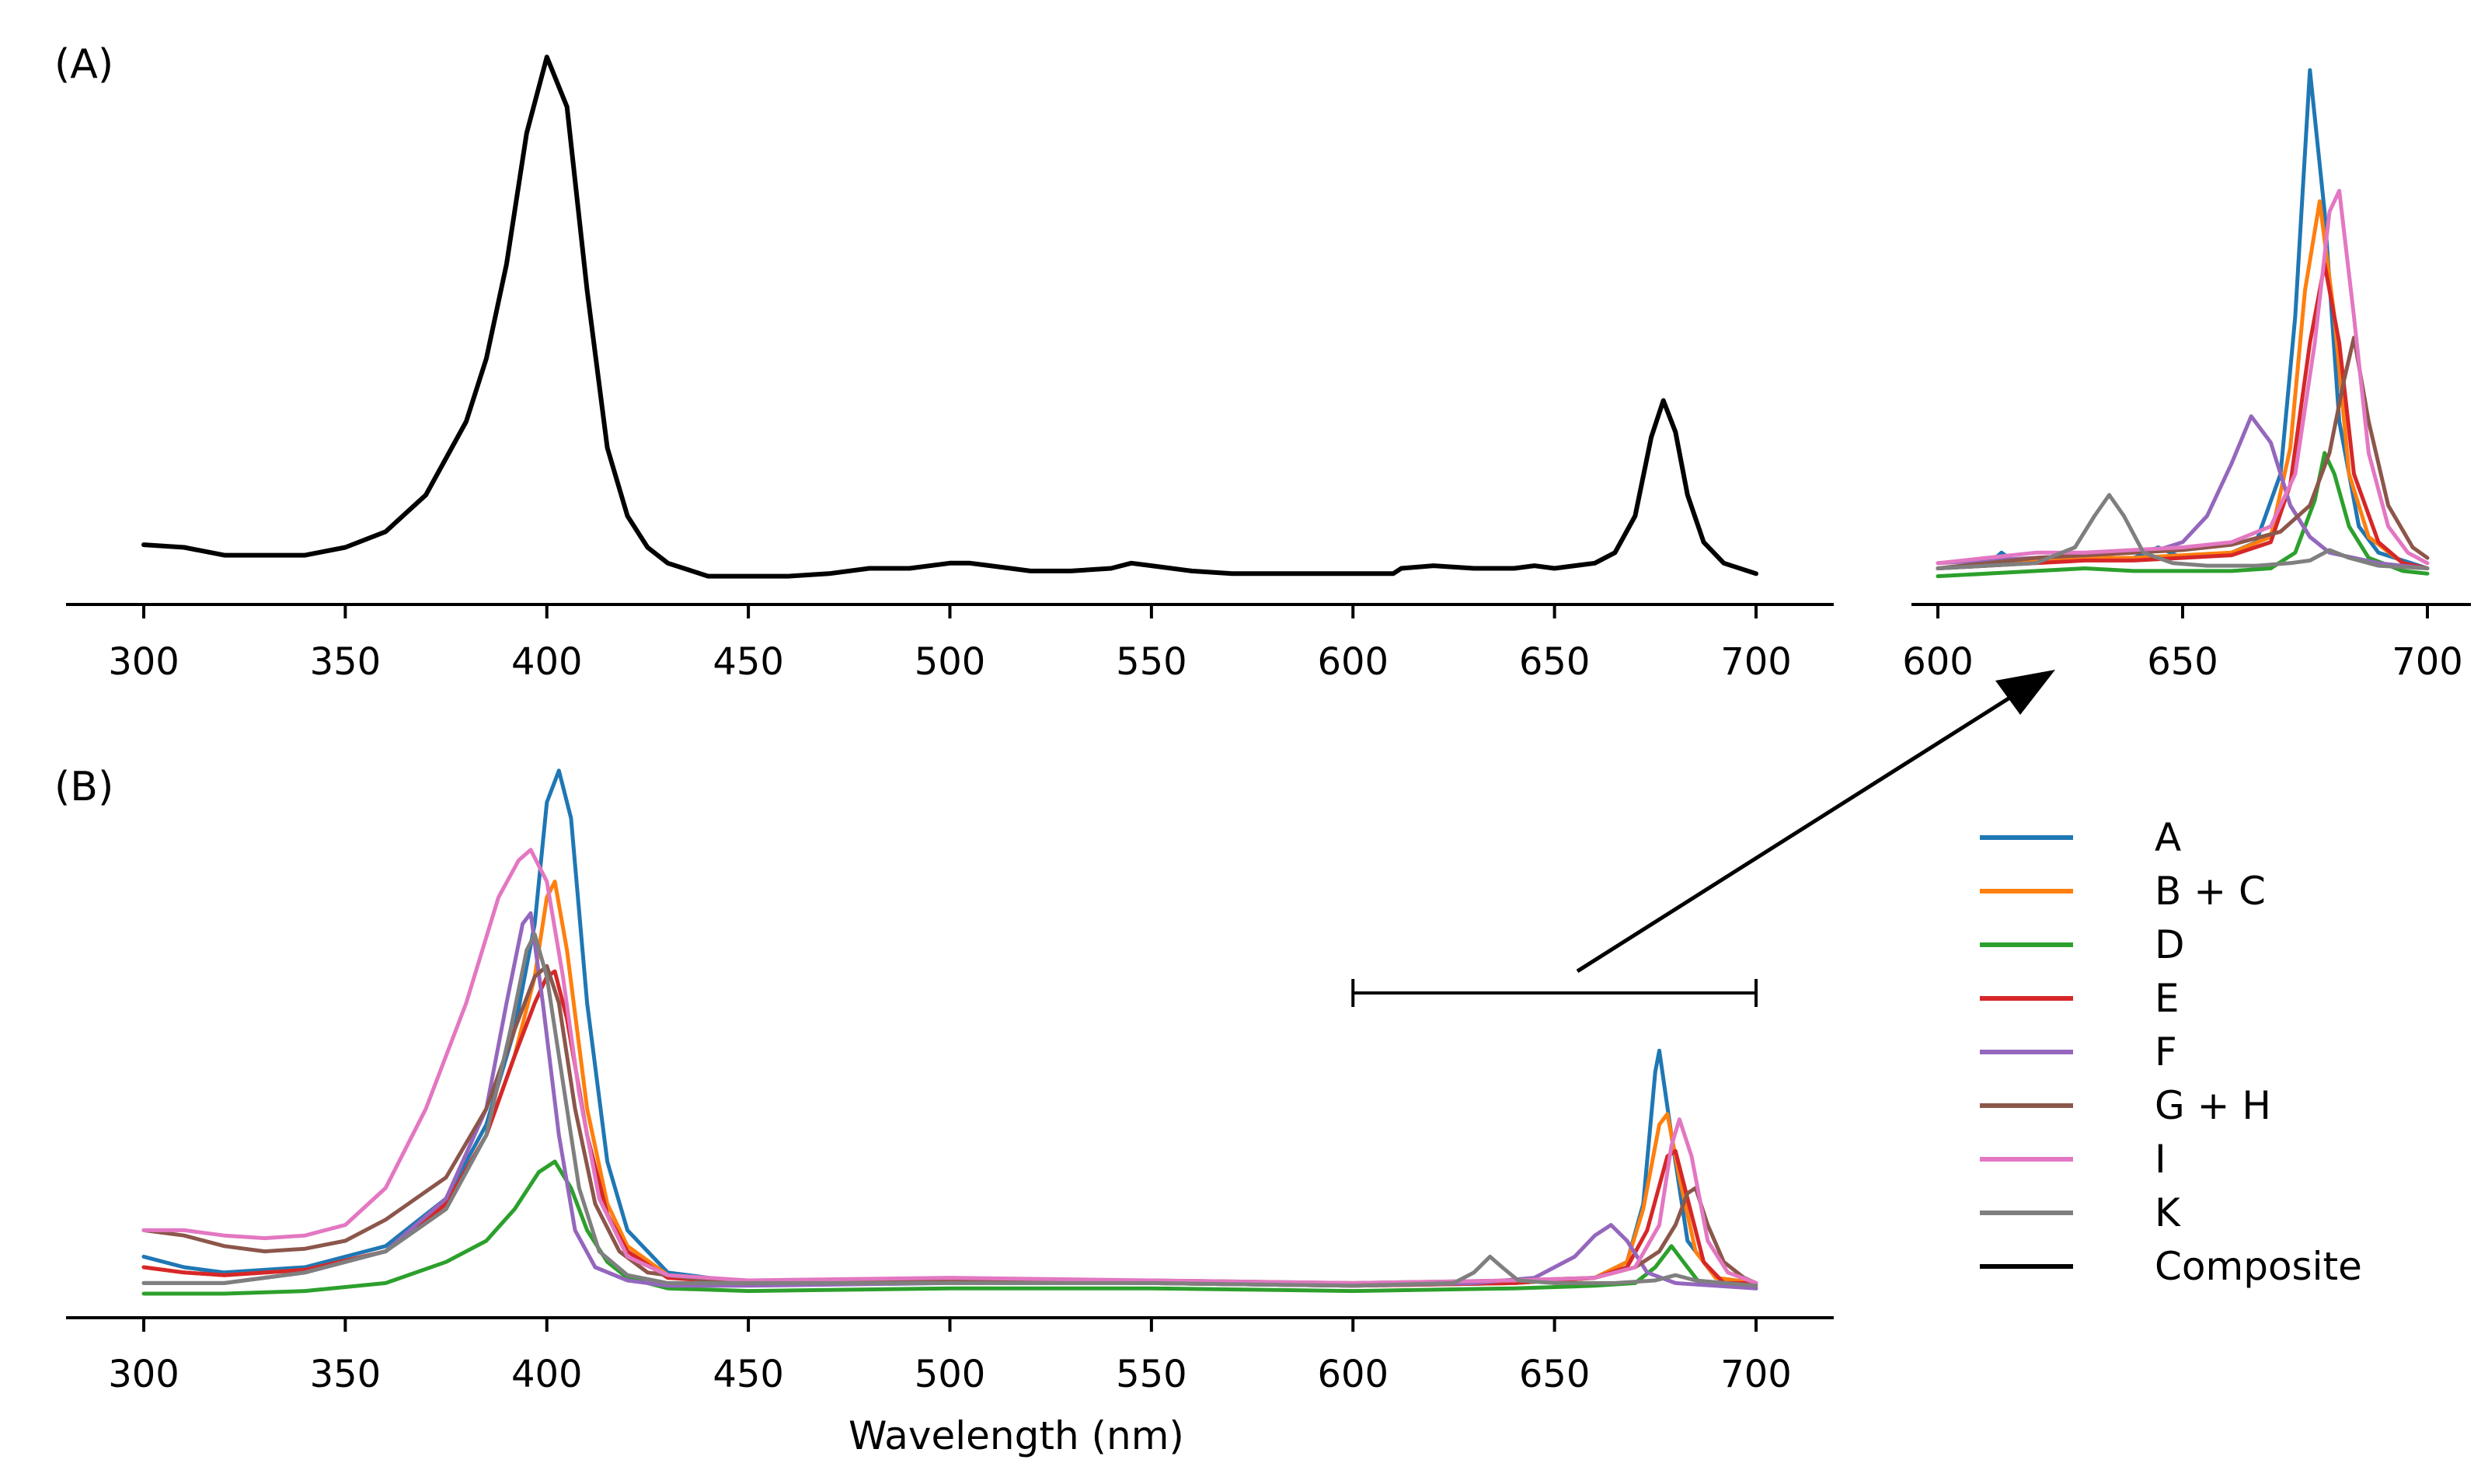  Describe the element at coordinates (1353, 1374) in the screenshot. I see `panel-b-tick-label: 600` at that location.